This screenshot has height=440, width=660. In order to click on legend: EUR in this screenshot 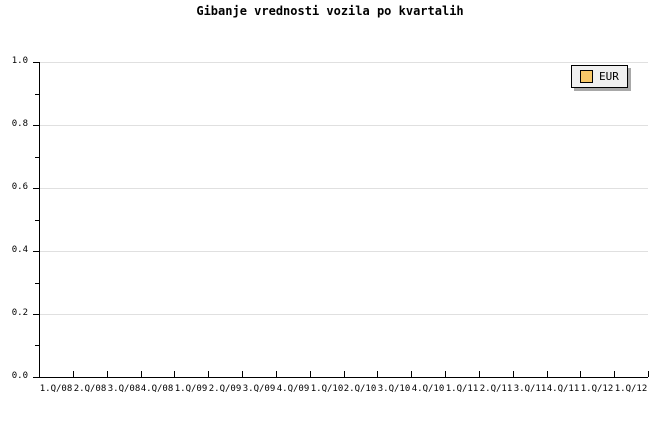, I will do `click(599, 76)`.